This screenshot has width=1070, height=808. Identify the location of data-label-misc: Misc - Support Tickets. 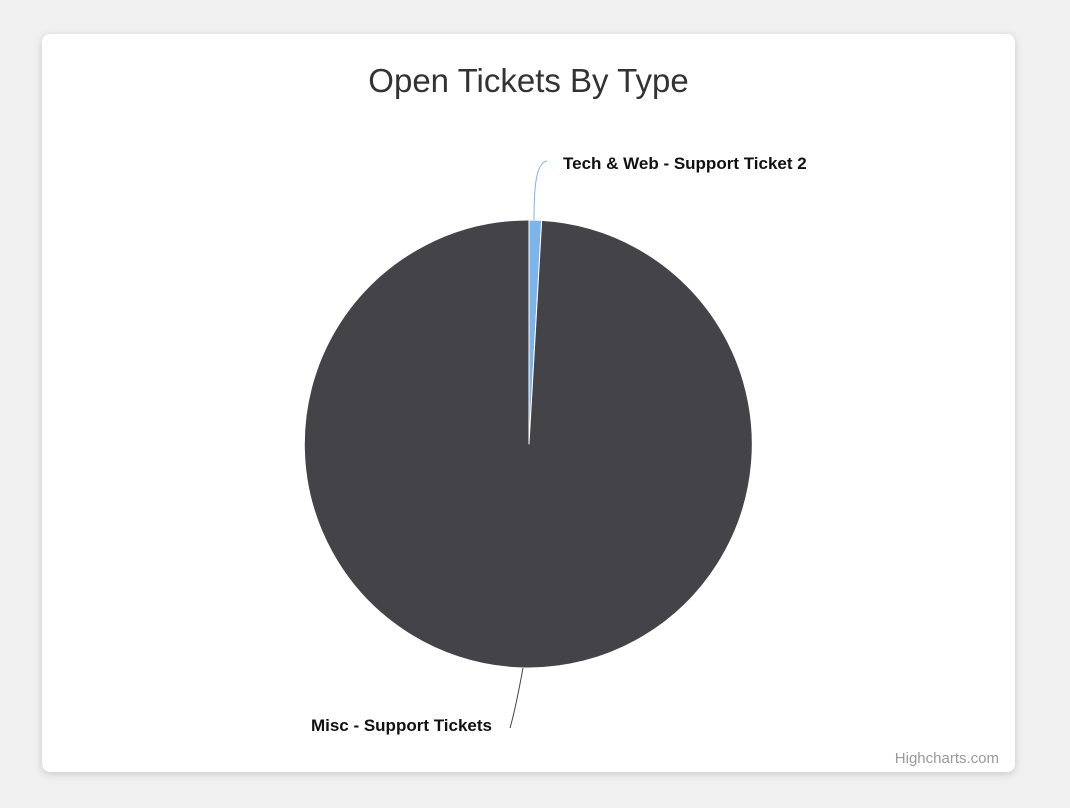
(401, 725).